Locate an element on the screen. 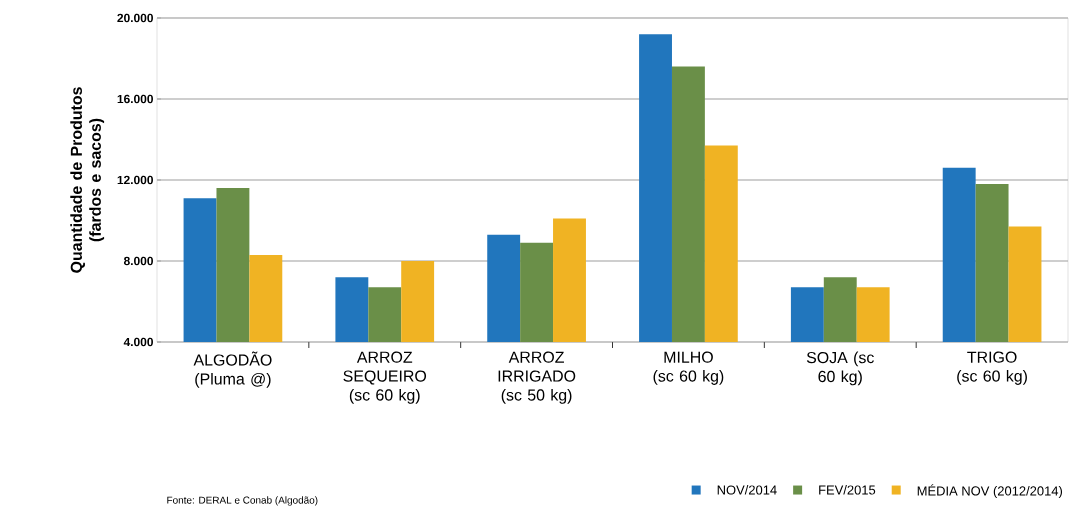 The image size is (1086, 509). source-note: Fonte: DERAL e Conab (Algodão) is located at coordinates (242, 501).